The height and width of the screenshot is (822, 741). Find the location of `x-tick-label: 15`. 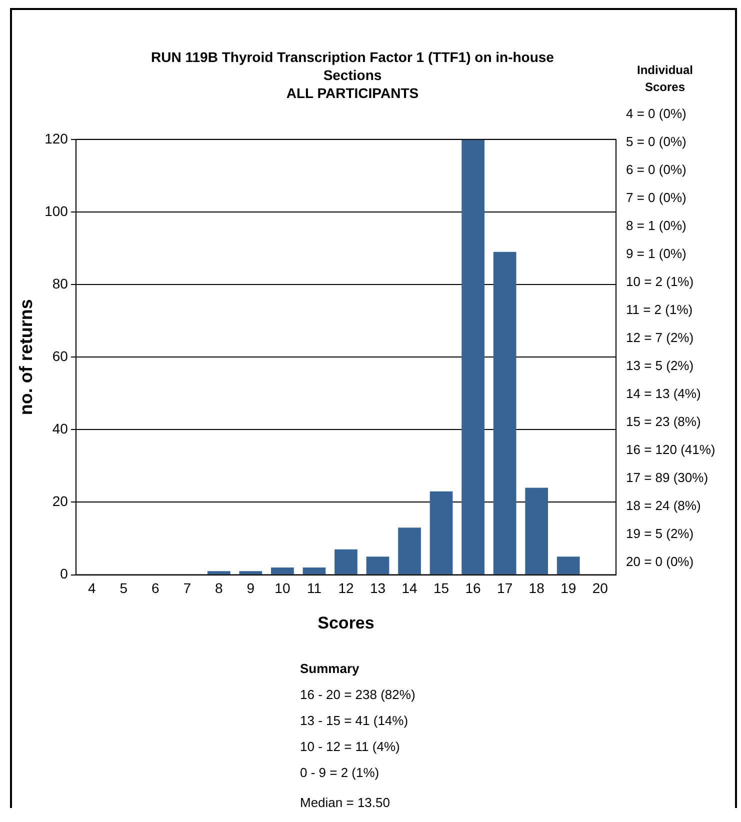

x-tick-label: 15 is located at coordinates (441, 588).